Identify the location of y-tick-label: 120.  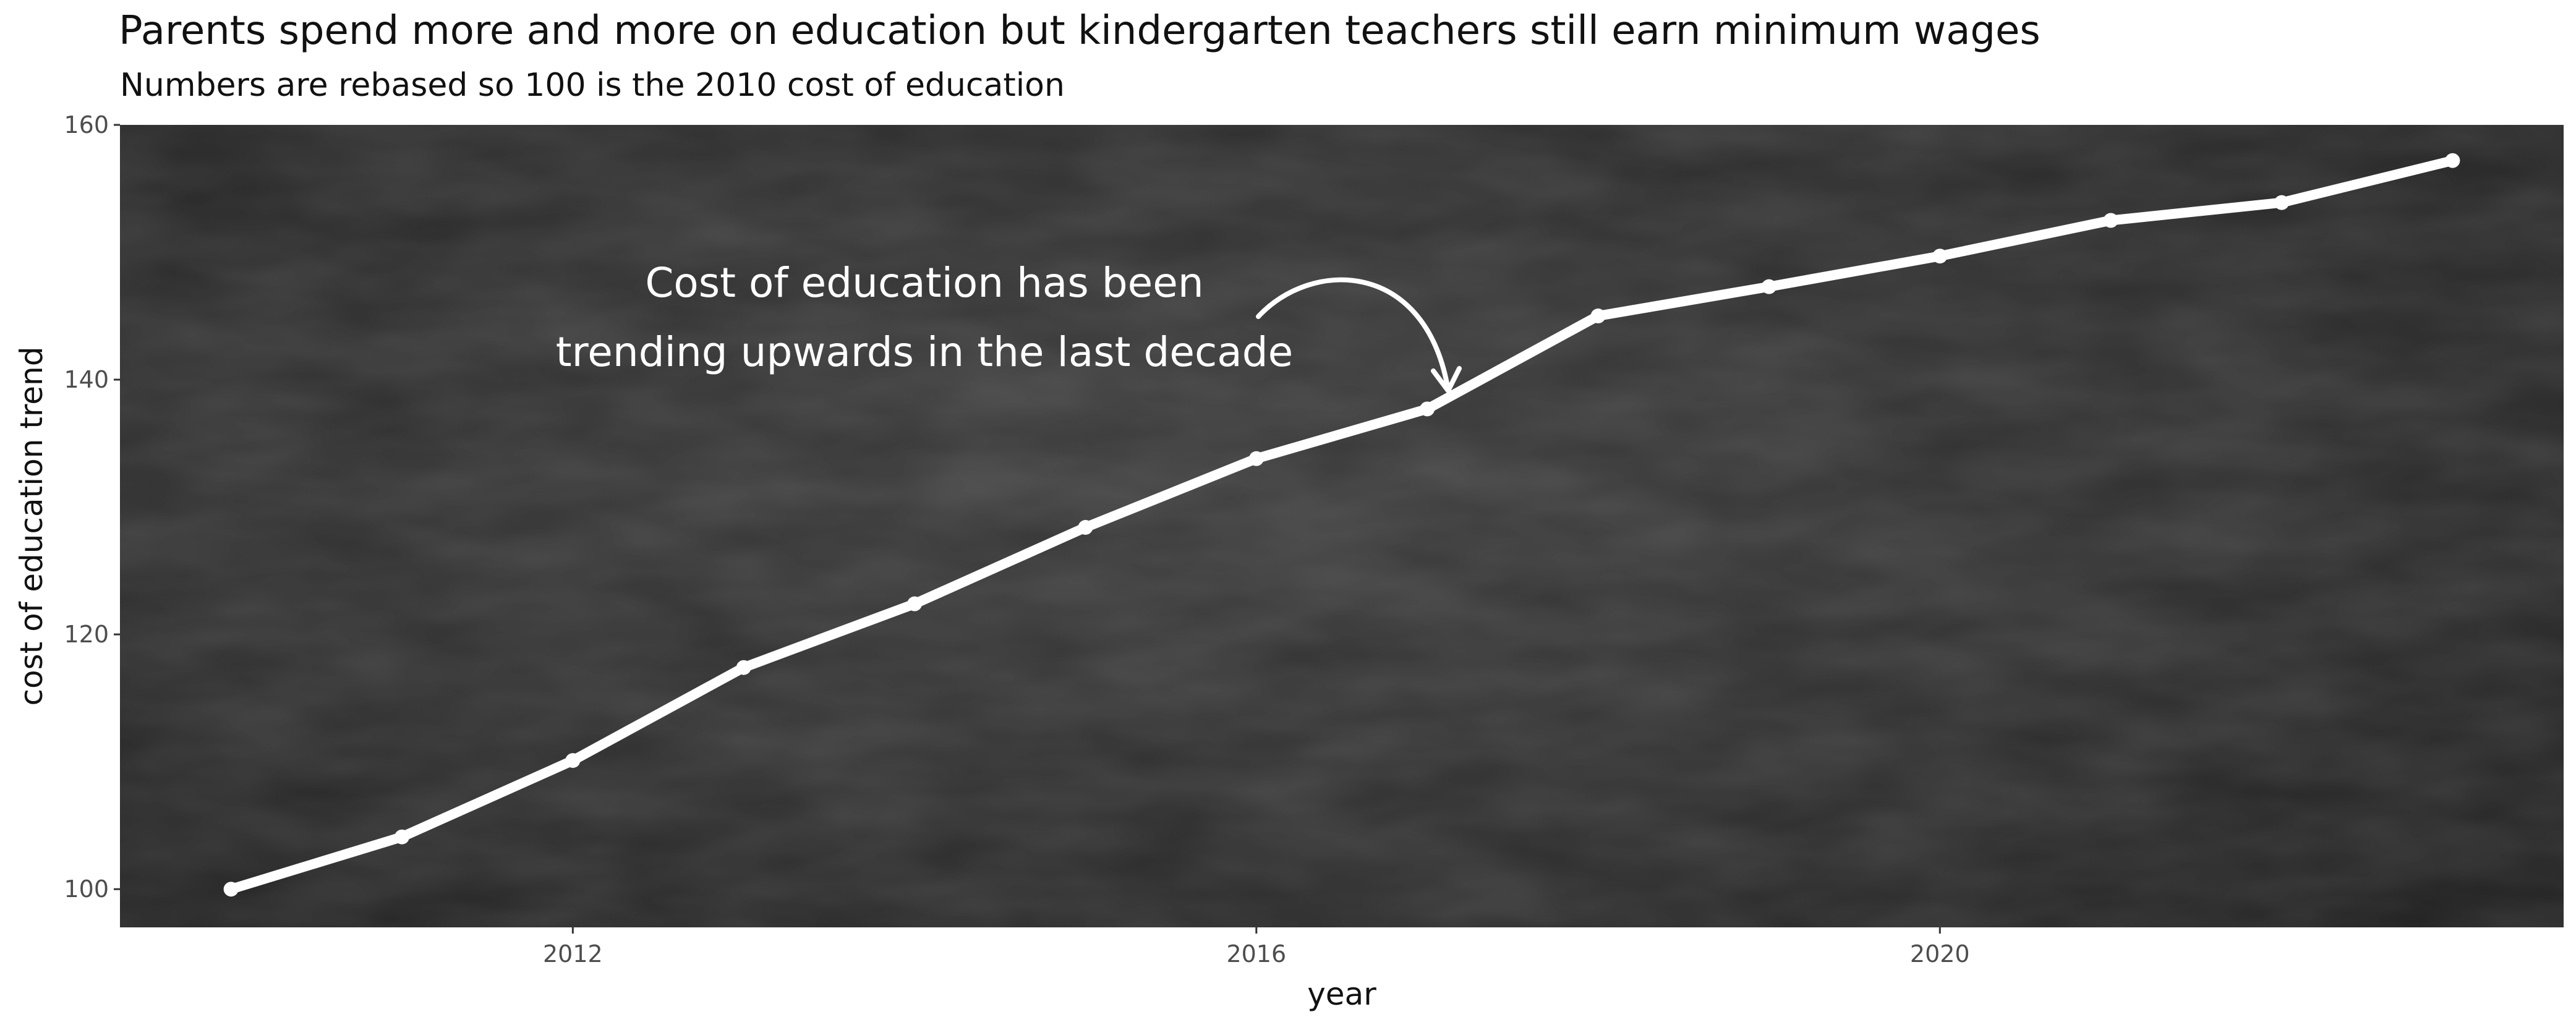
(86, 635).